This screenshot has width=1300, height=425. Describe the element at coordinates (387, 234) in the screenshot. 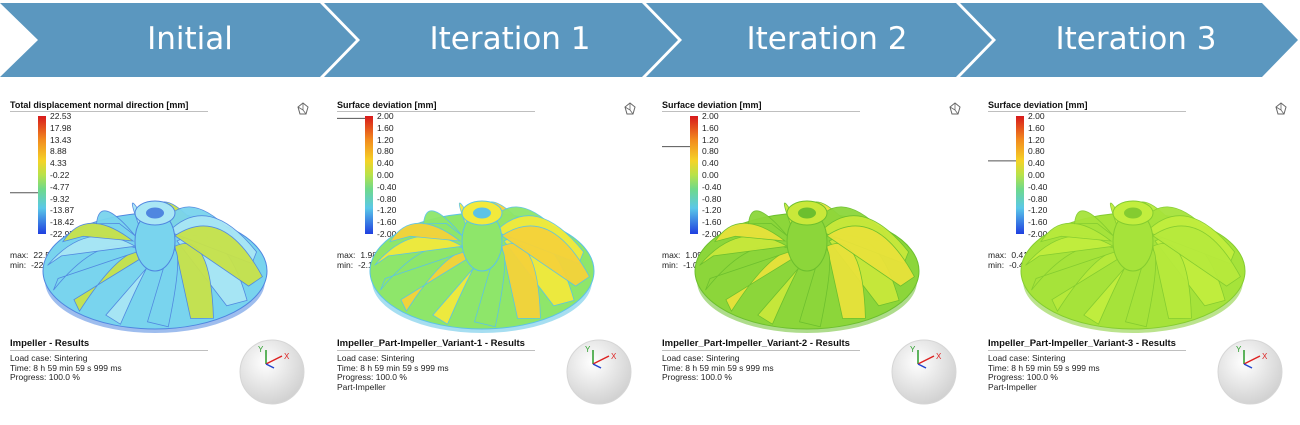

I see `scale-tick-label: -2.00` at that location.